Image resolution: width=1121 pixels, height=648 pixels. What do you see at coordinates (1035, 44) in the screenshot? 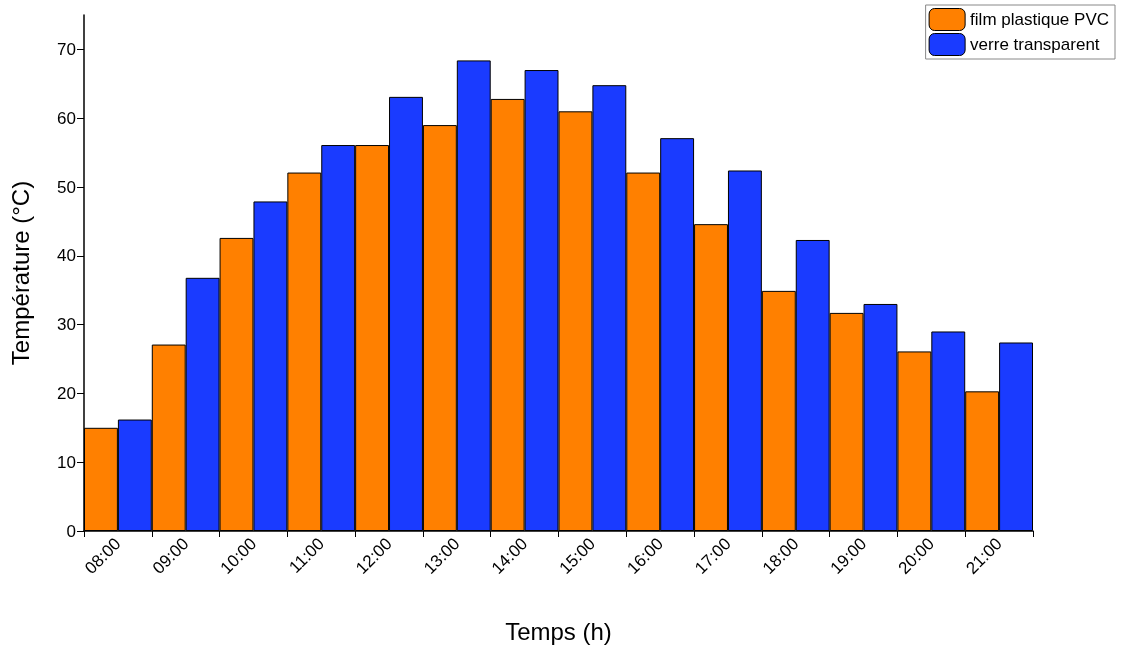
I see `legend-label: verre transparent` at bounding box center [1035, 44].